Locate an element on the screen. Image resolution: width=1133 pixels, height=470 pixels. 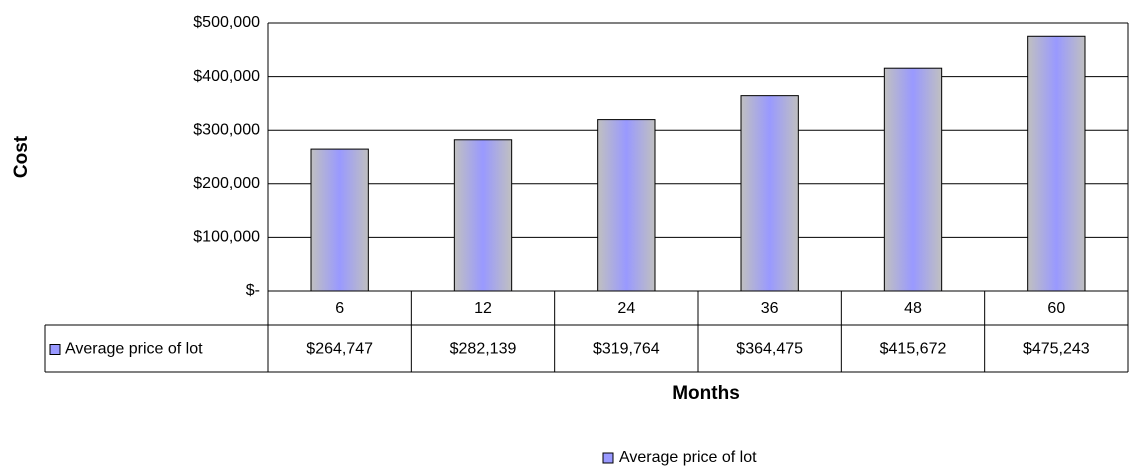
data-table-value: $475,243 is located at coordinates (1056, 349).